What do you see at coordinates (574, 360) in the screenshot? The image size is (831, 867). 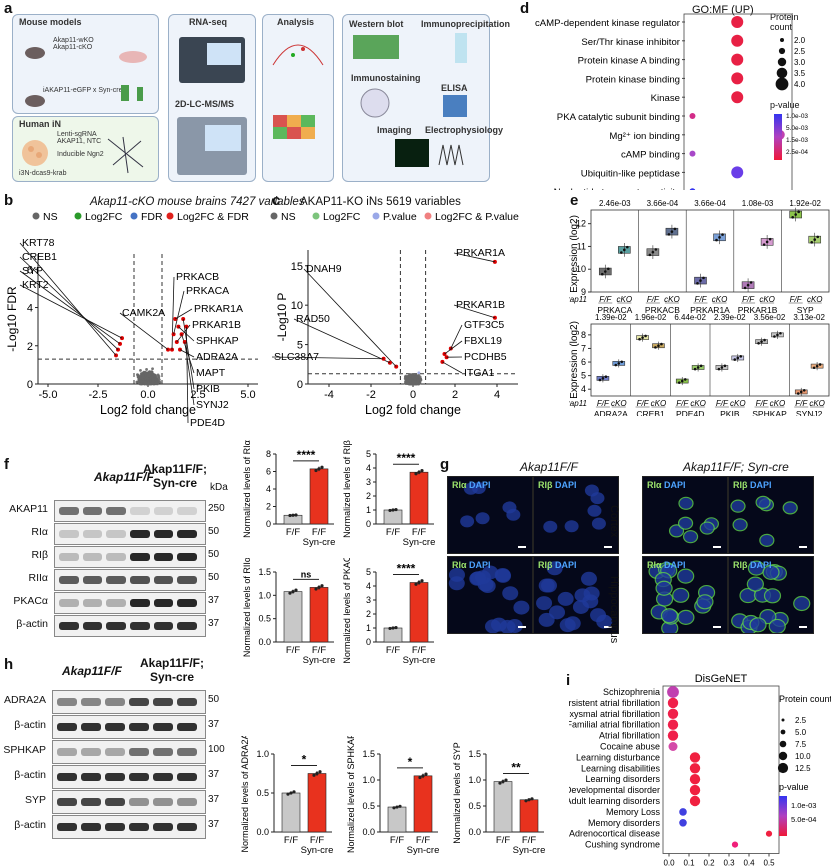 I see `e-ylabel-bottom: Expression (log2)` at bounding box center [574, 360].